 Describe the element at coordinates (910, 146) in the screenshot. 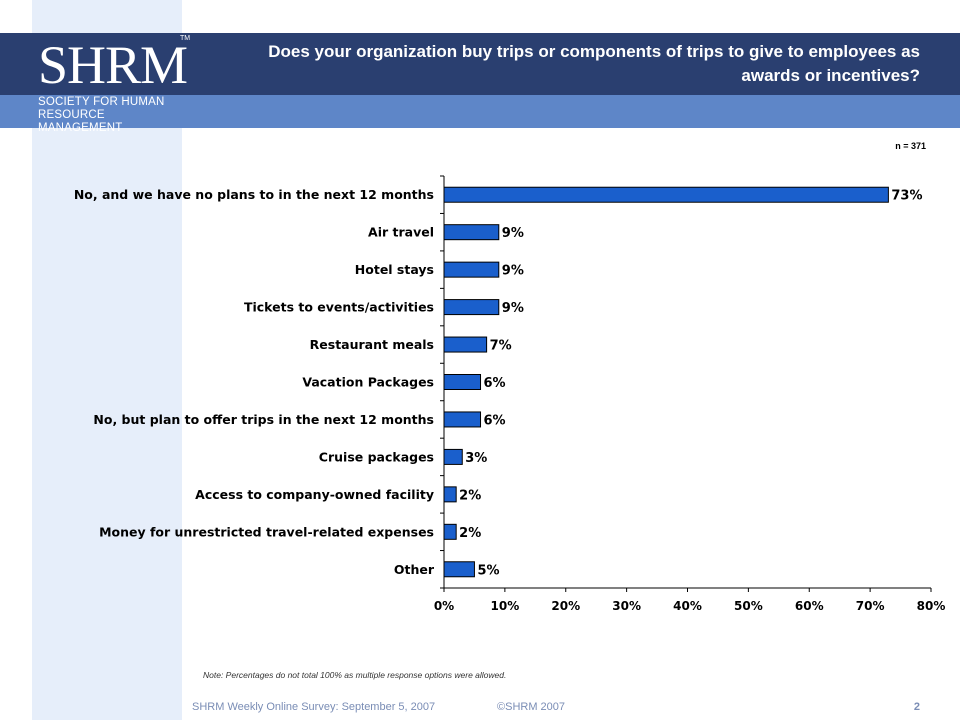

I see `sample-size: n = 371` at that location.